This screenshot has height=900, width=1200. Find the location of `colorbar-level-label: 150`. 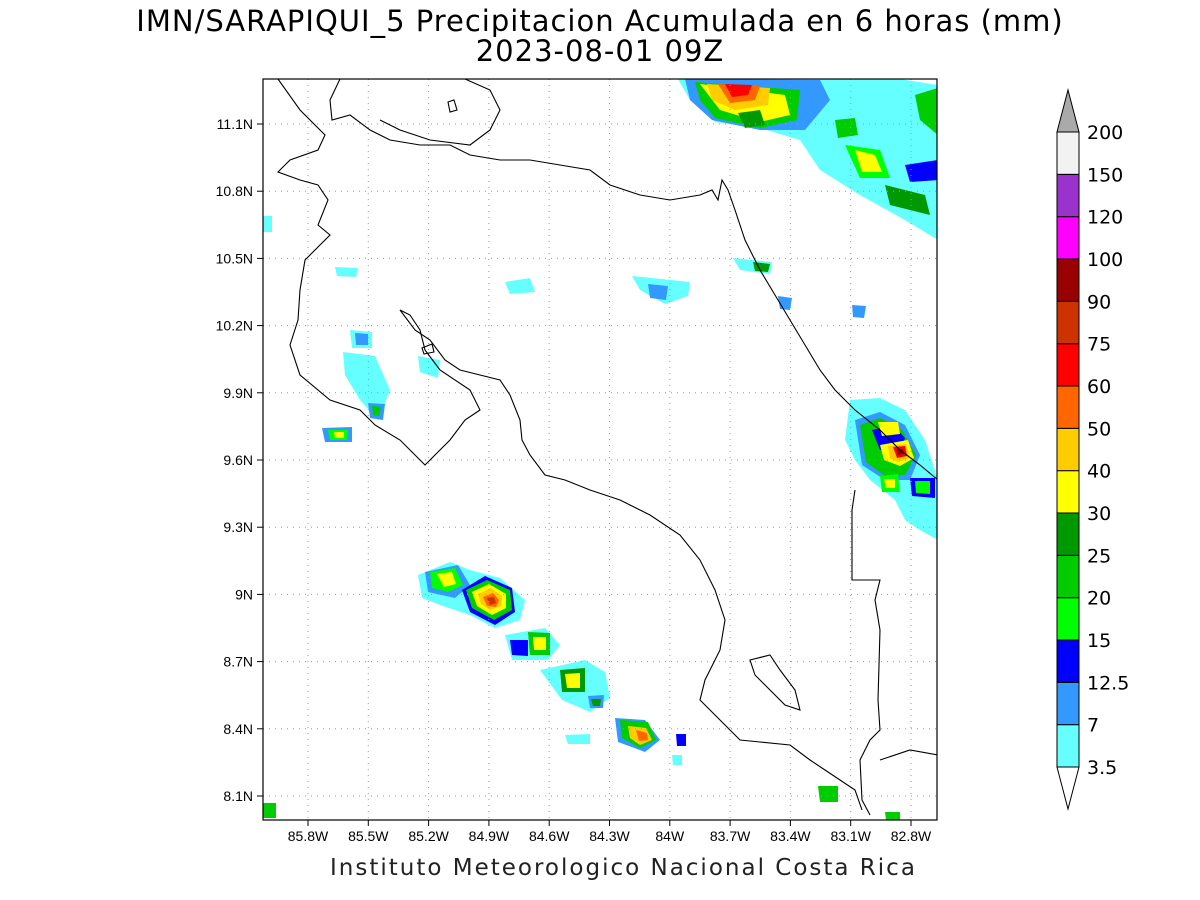

colorbar-level-label: 150 is located at coordinates (1105, 175).